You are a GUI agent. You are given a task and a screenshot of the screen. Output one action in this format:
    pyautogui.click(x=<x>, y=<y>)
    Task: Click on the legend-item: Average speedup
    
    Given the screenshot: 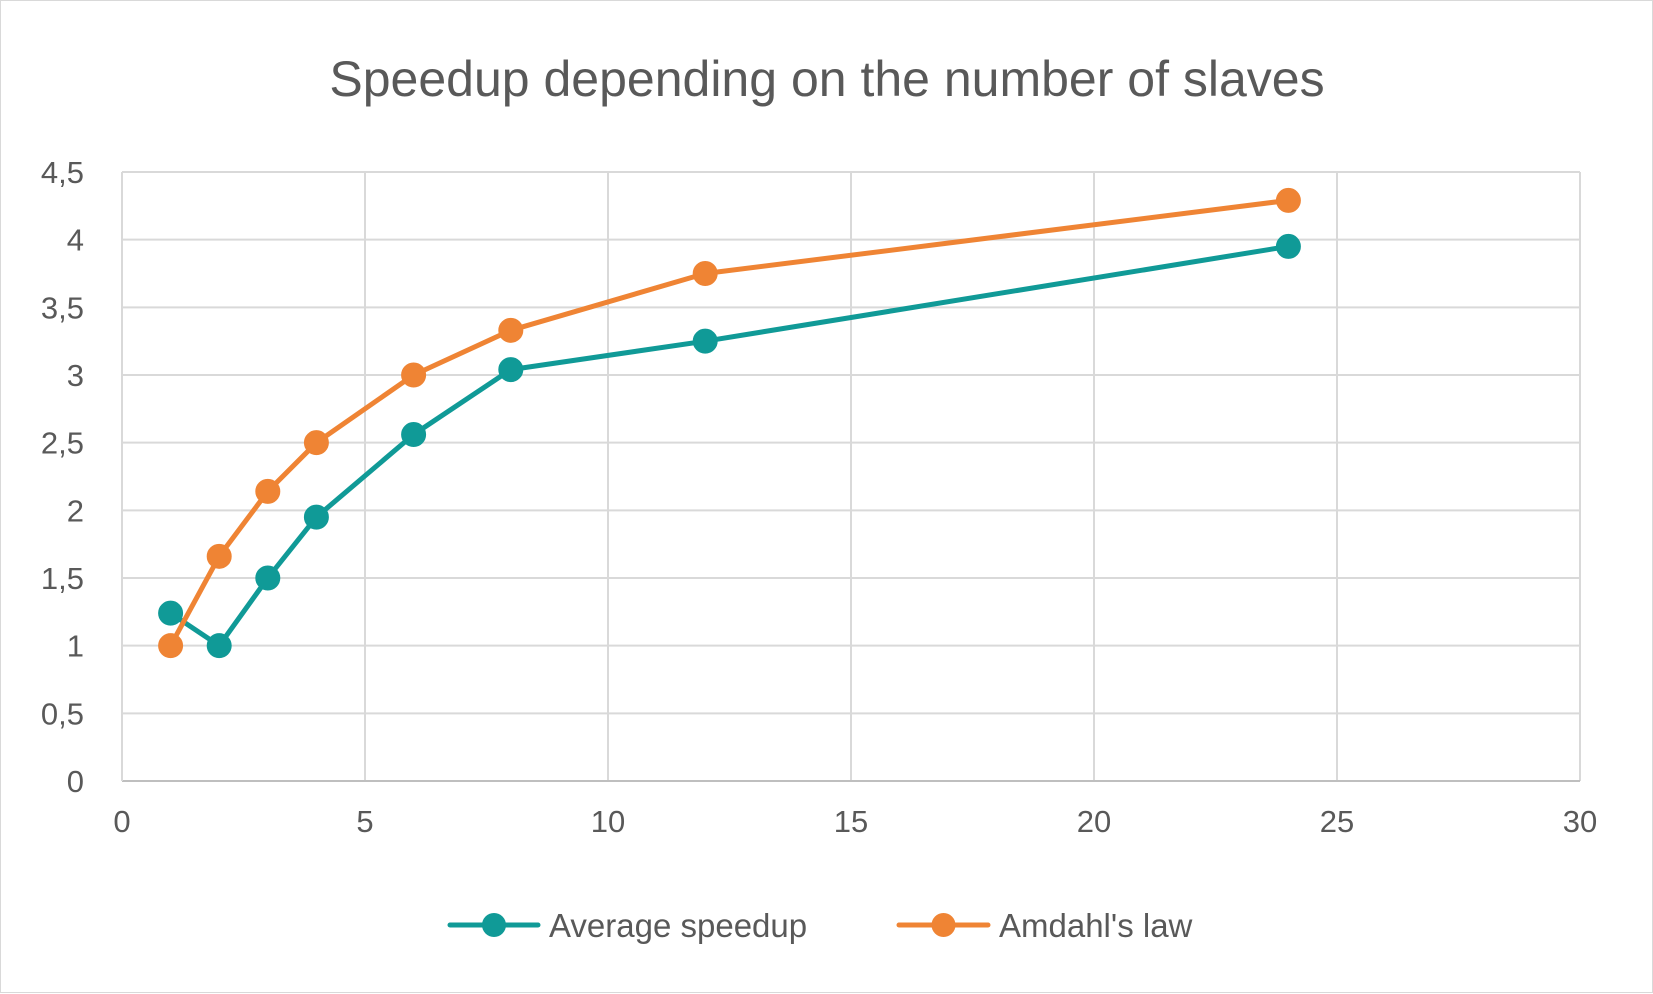 What is the action you would take?
    pyautogui.click(x=627, y=925)
    